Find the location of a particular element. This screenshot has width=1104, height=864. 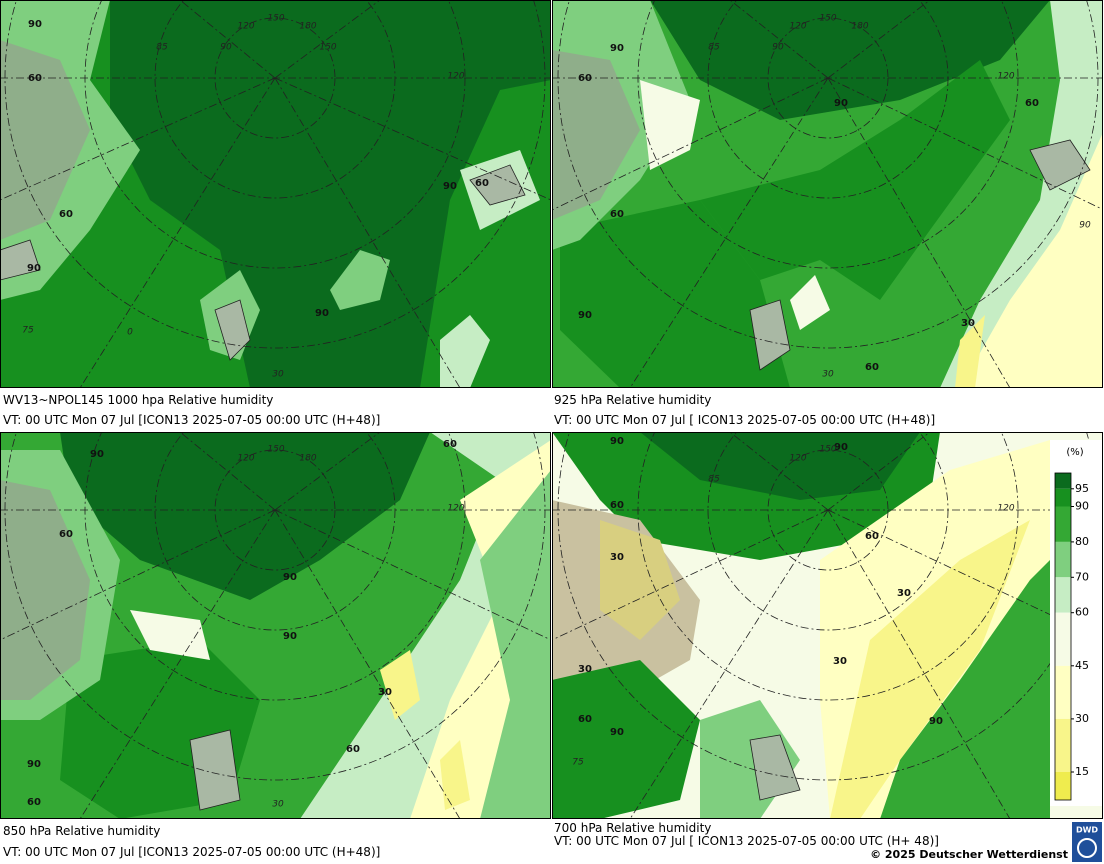

legend-label: 15 is located at coordinates (1082, 771).